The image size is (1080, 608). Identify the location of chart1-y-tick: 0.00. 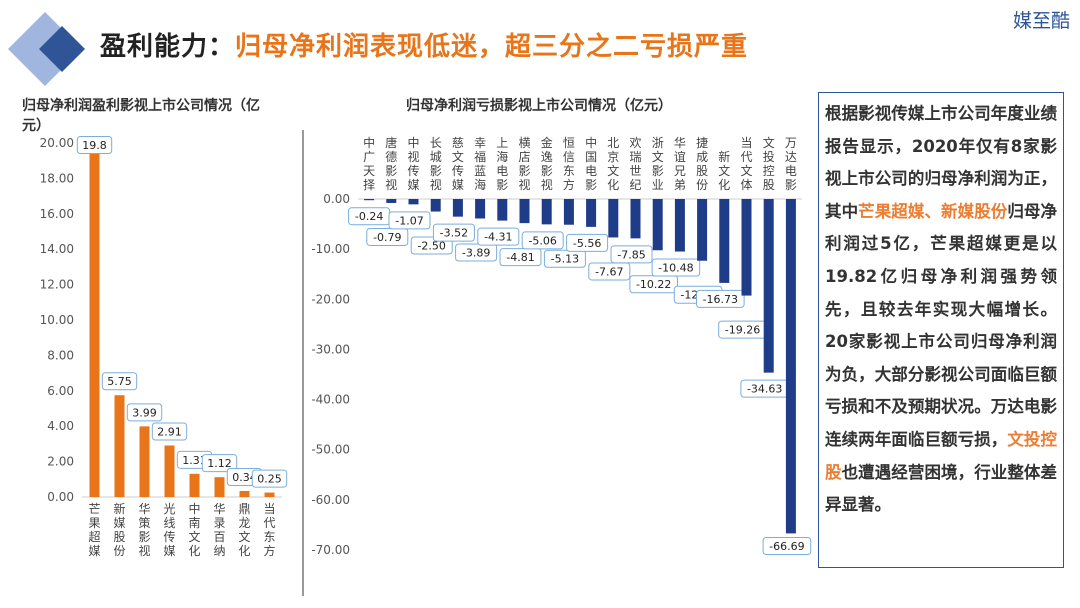
(60, 497).